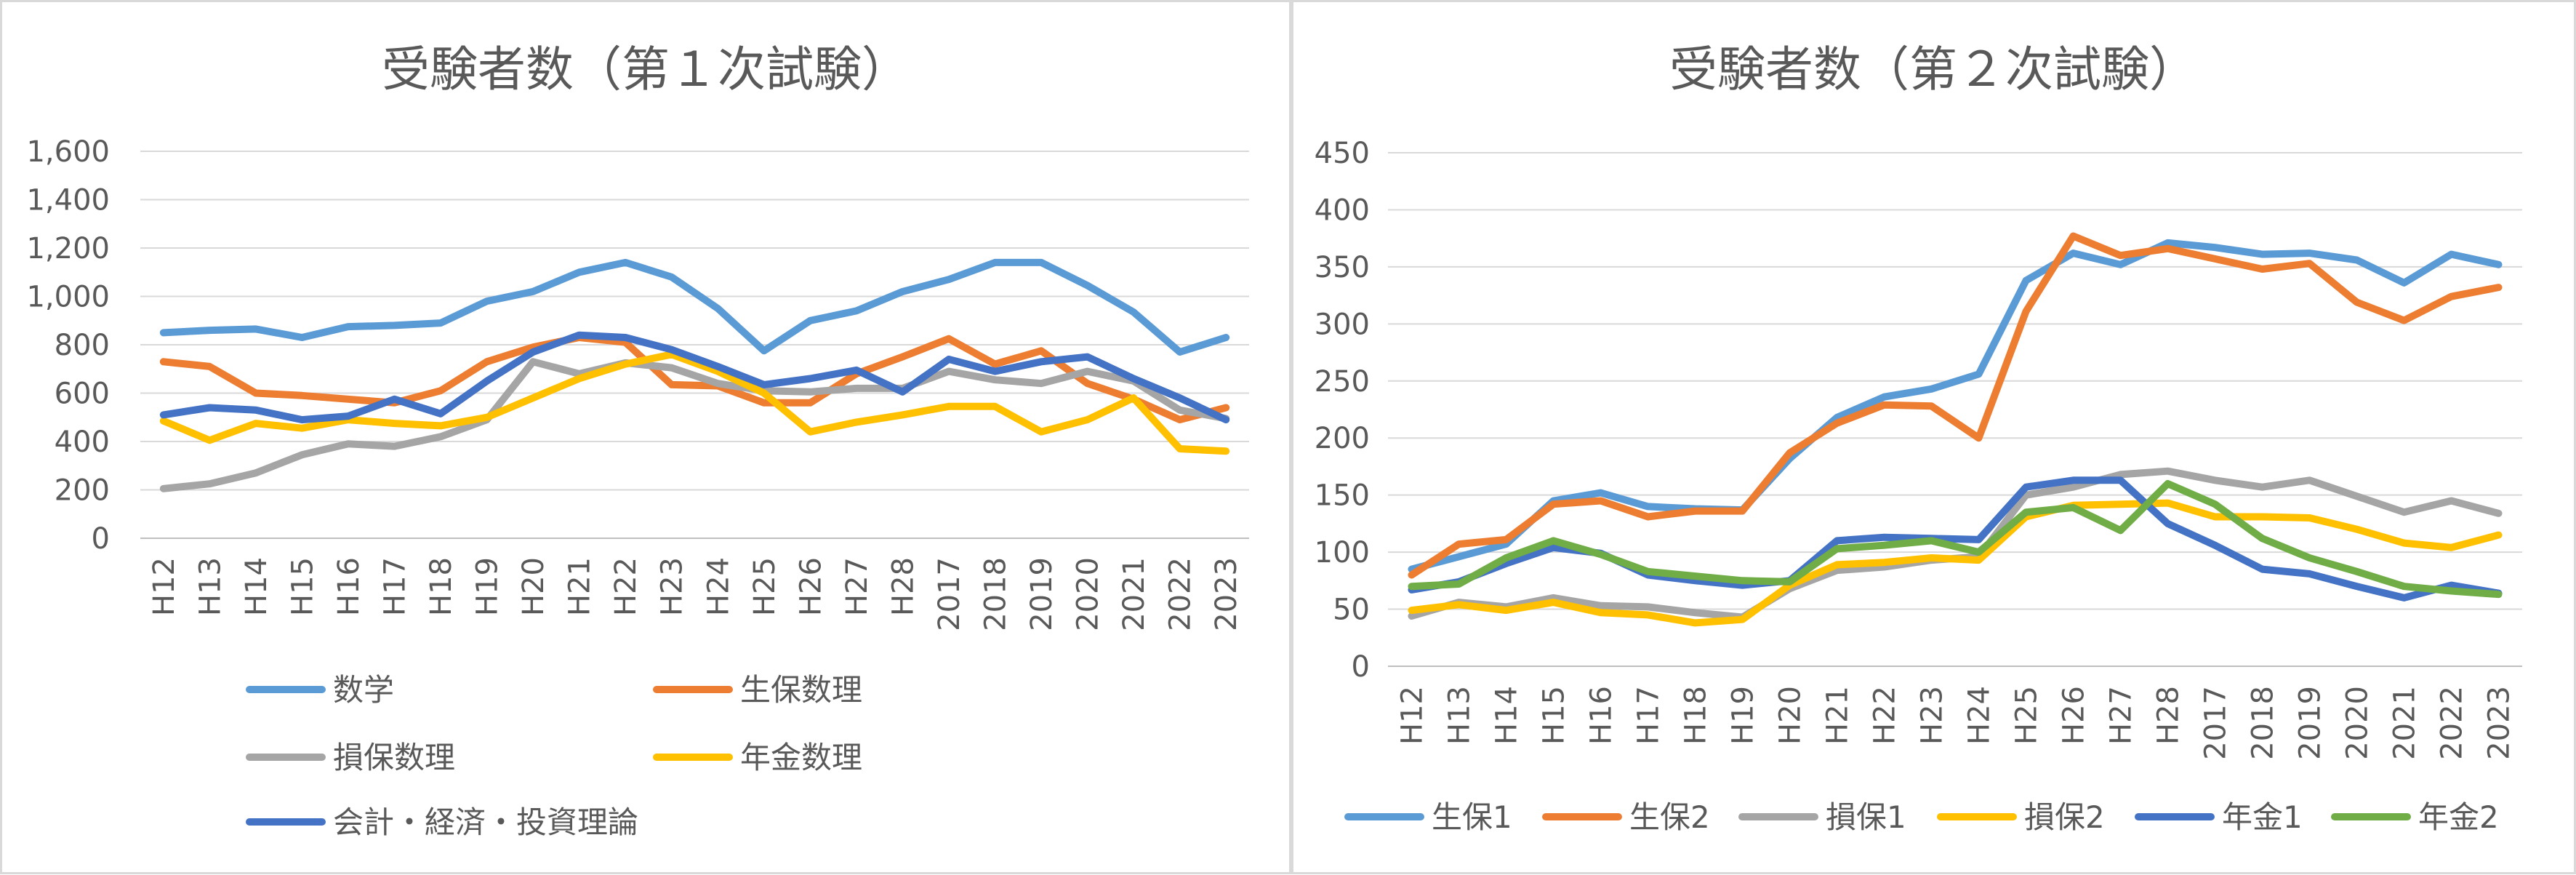  I want to click on legend-item: 損保数理, so click(350, 757).